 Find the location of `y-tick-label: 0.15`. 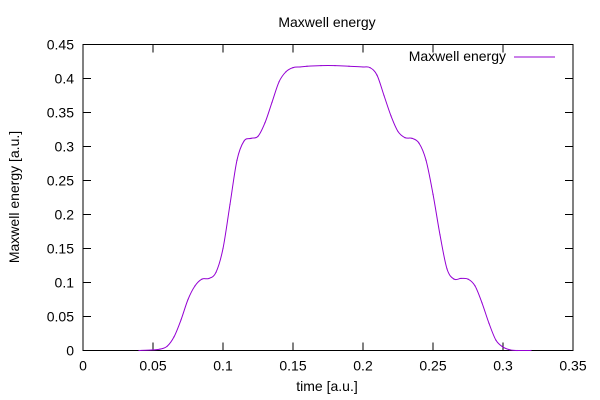

y-tick-label: 0.15 is located at coordinates (60, 249).